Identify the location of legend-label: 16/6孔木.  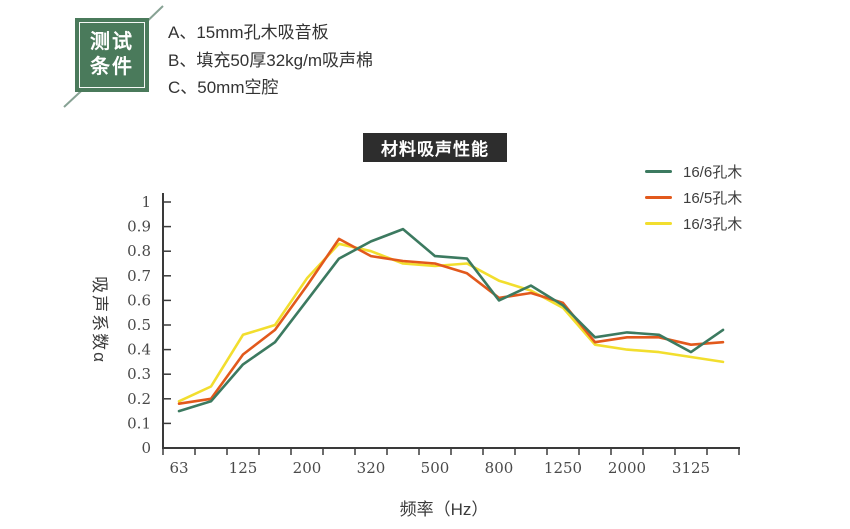
(713, 172).